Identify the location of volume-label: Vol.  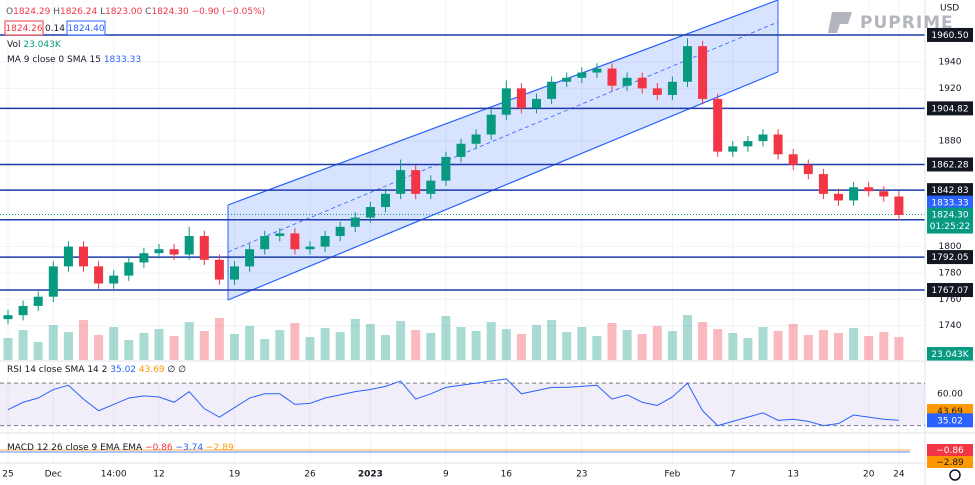
(13, 45).